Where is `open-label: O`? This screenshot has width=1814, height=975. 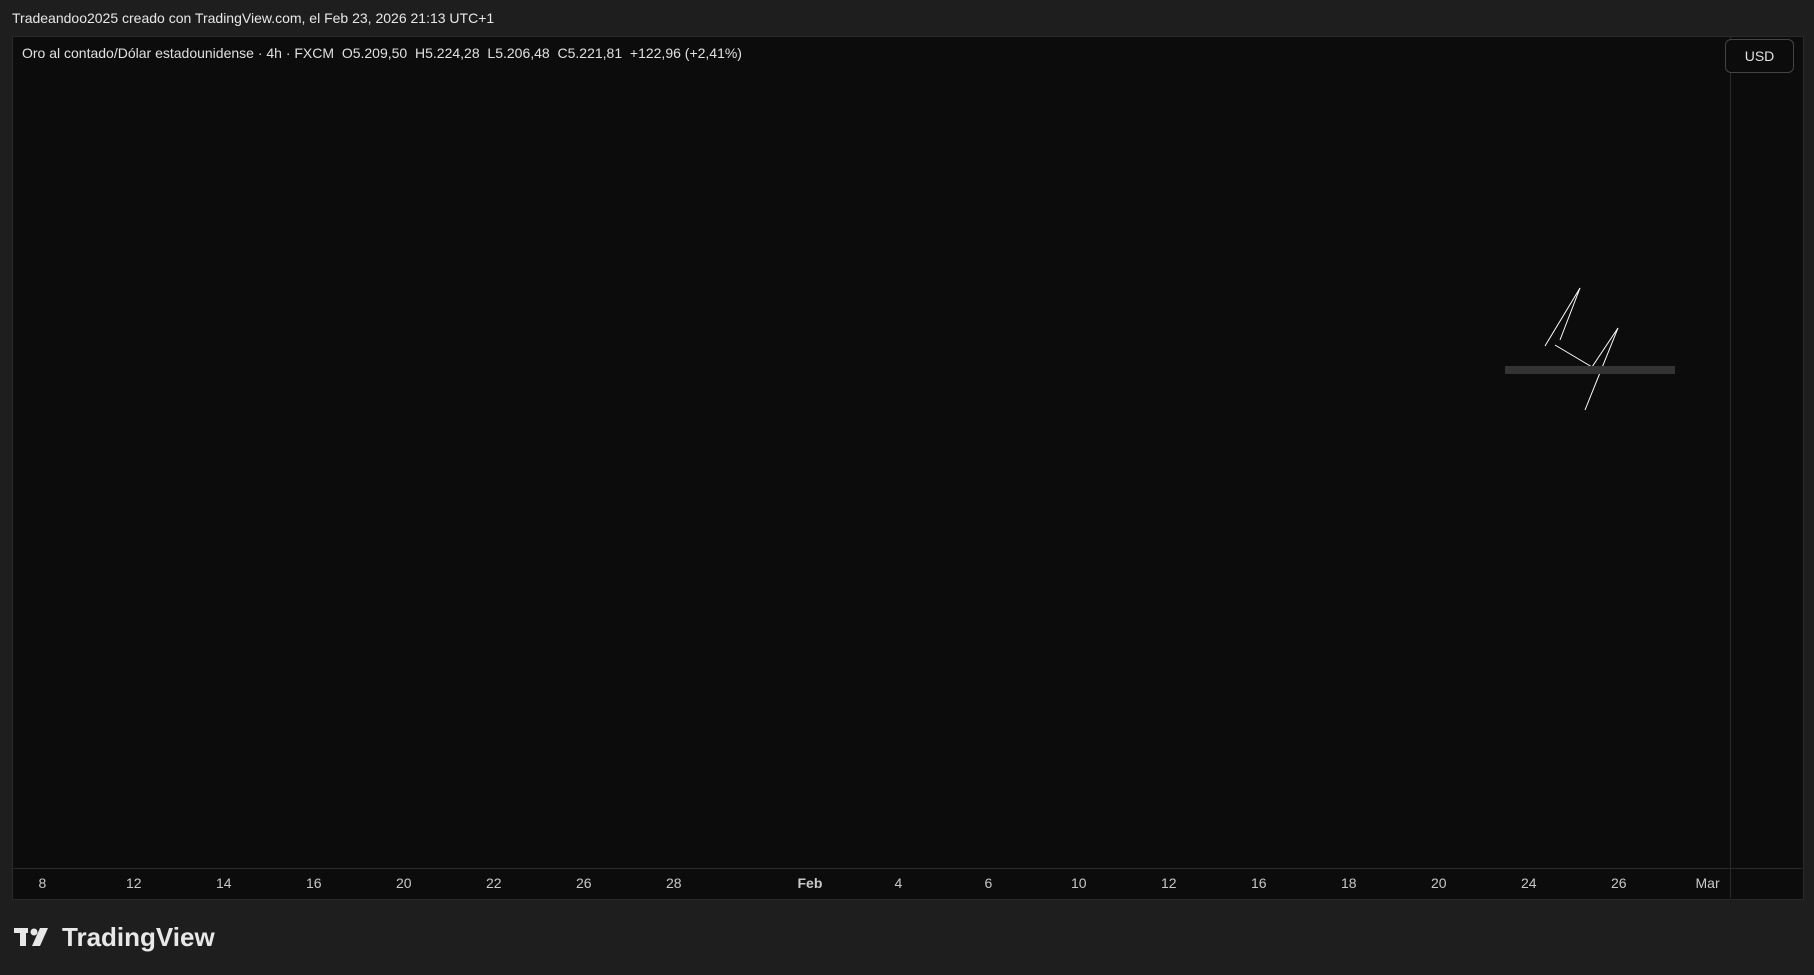
open-label: O is located at coordinates (347, 53).